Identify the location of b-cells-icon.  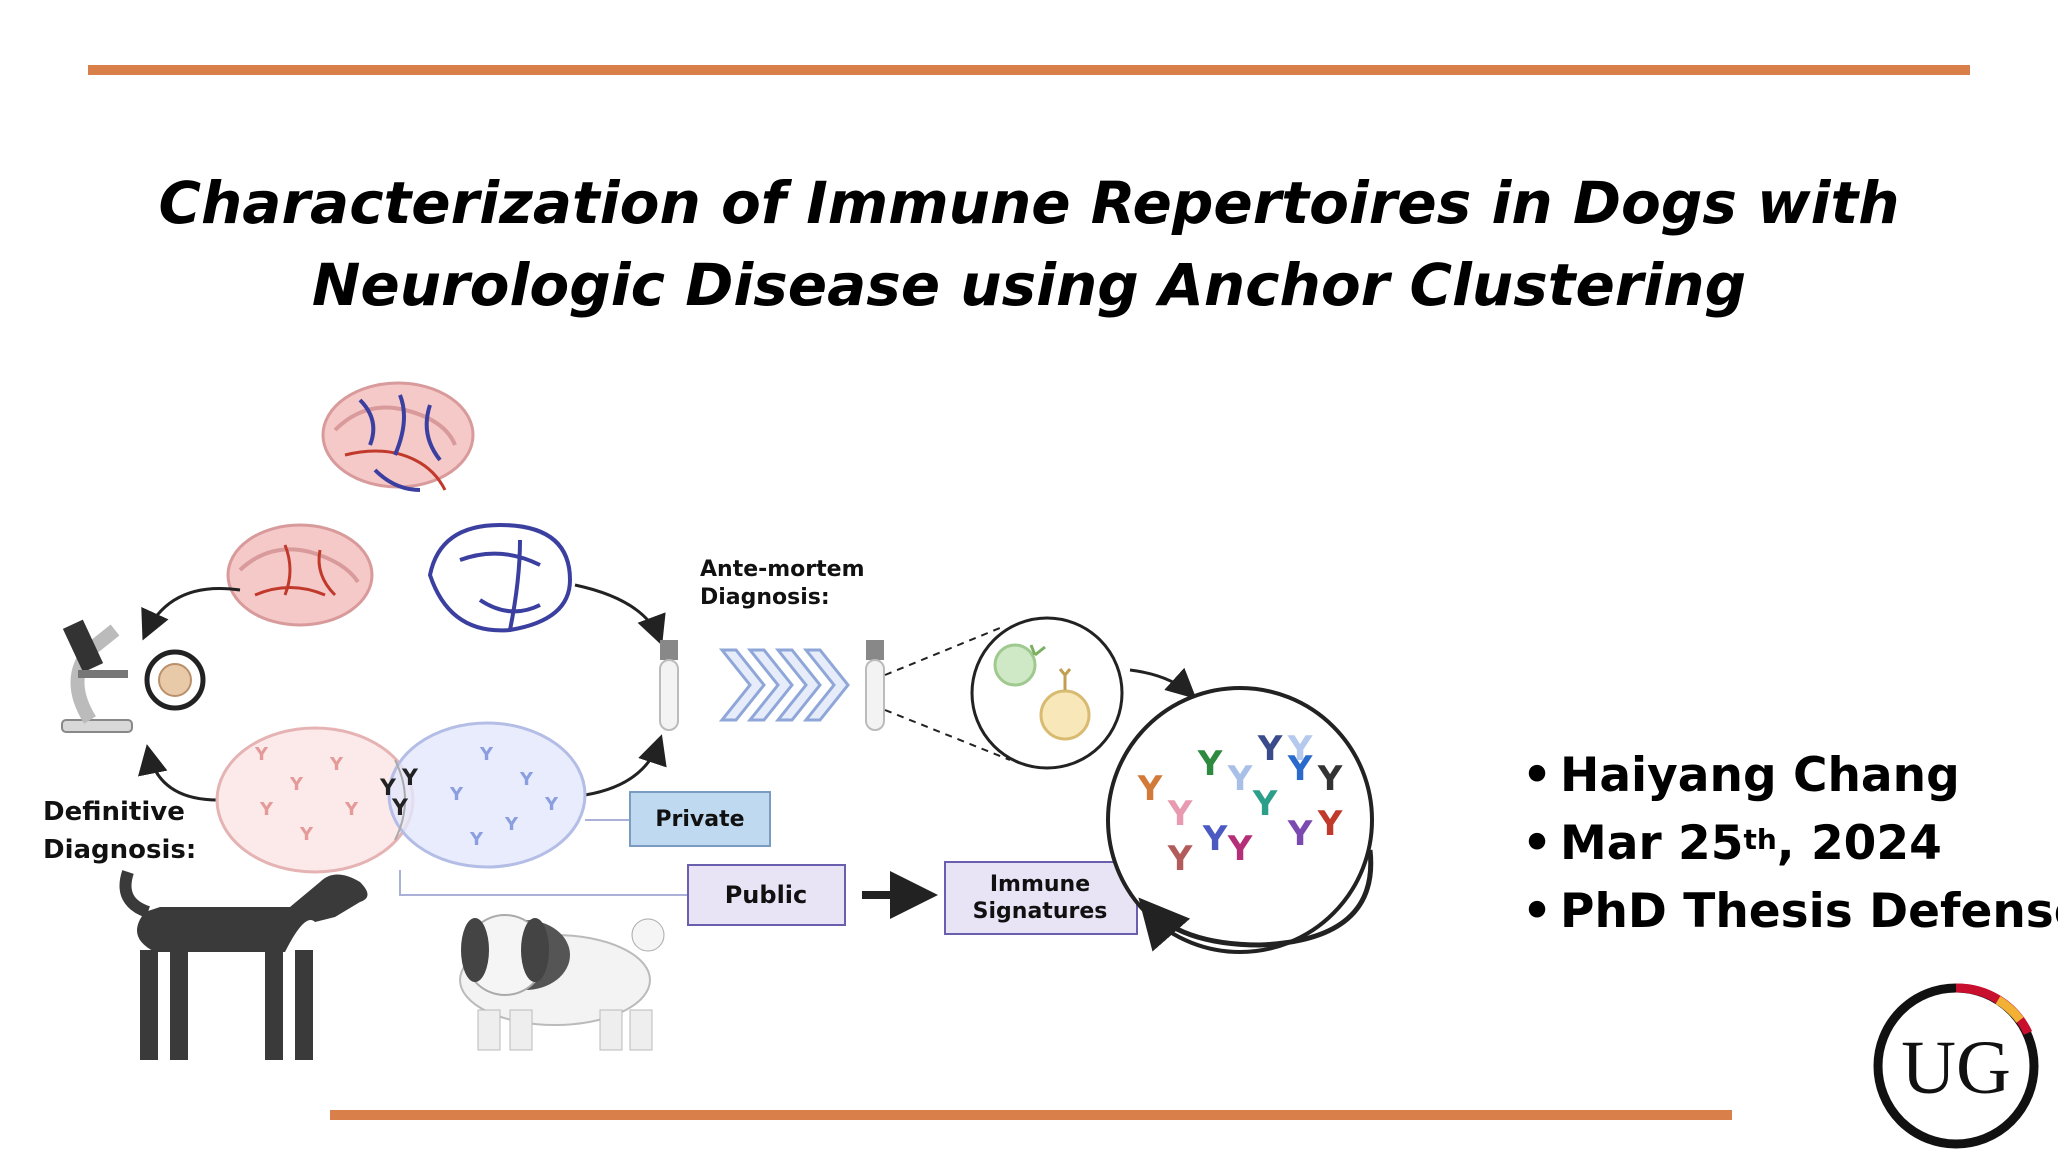
(1047, 693).